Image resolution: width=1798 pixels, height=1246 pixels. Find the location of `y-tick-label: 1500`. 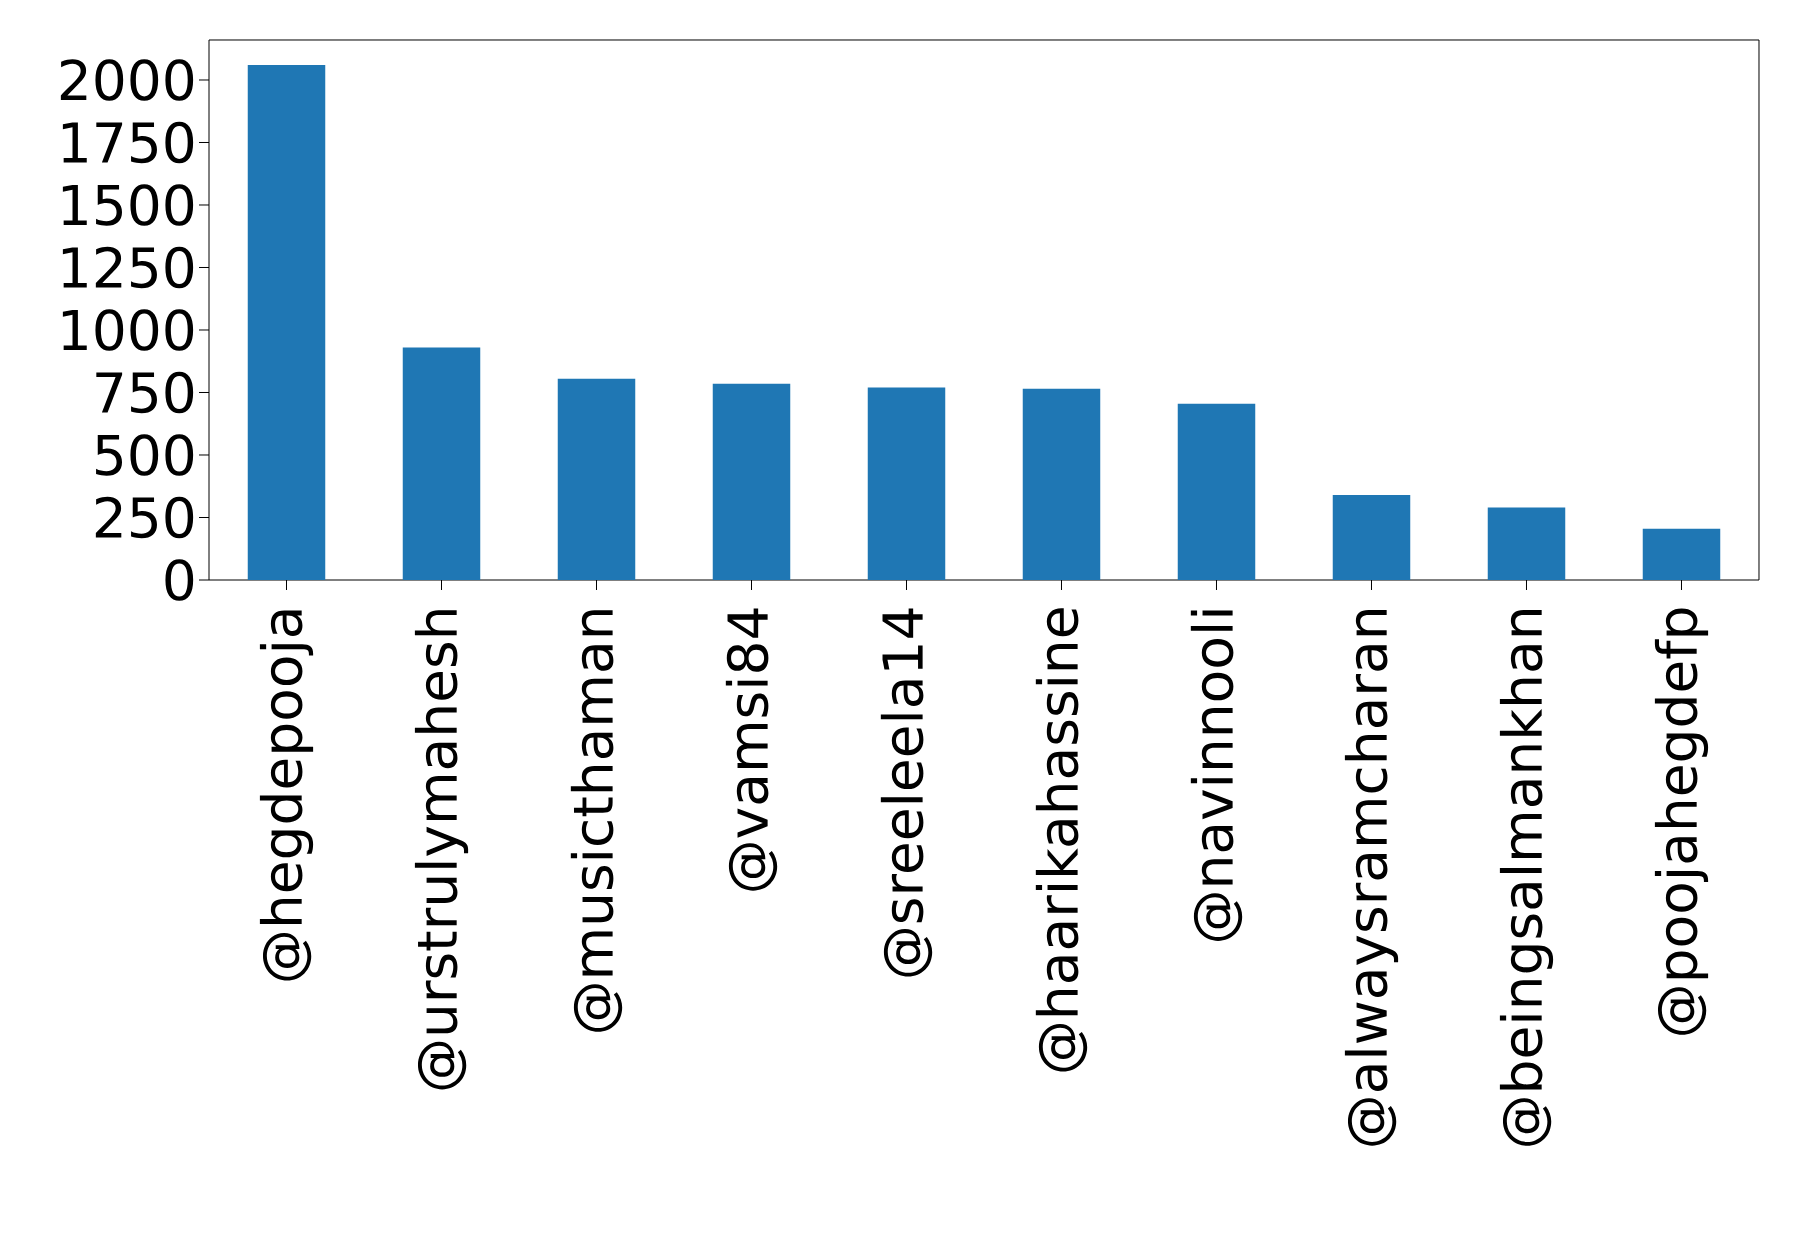

y-tick-label: 1500 is located at coordinates (128, 205).